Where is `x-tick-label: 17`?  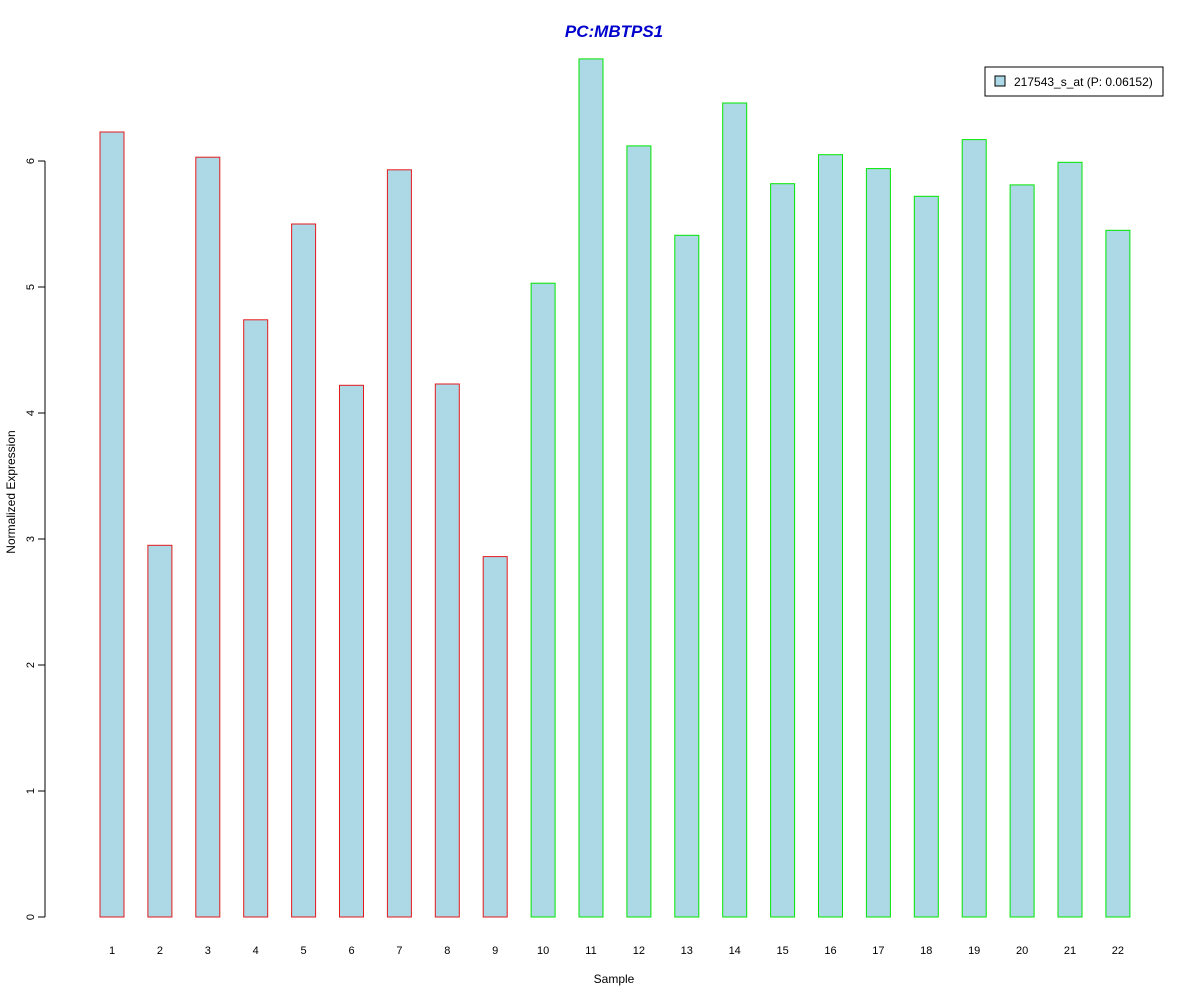
x-tick-label: 17 is located at coordinates (878, 951).